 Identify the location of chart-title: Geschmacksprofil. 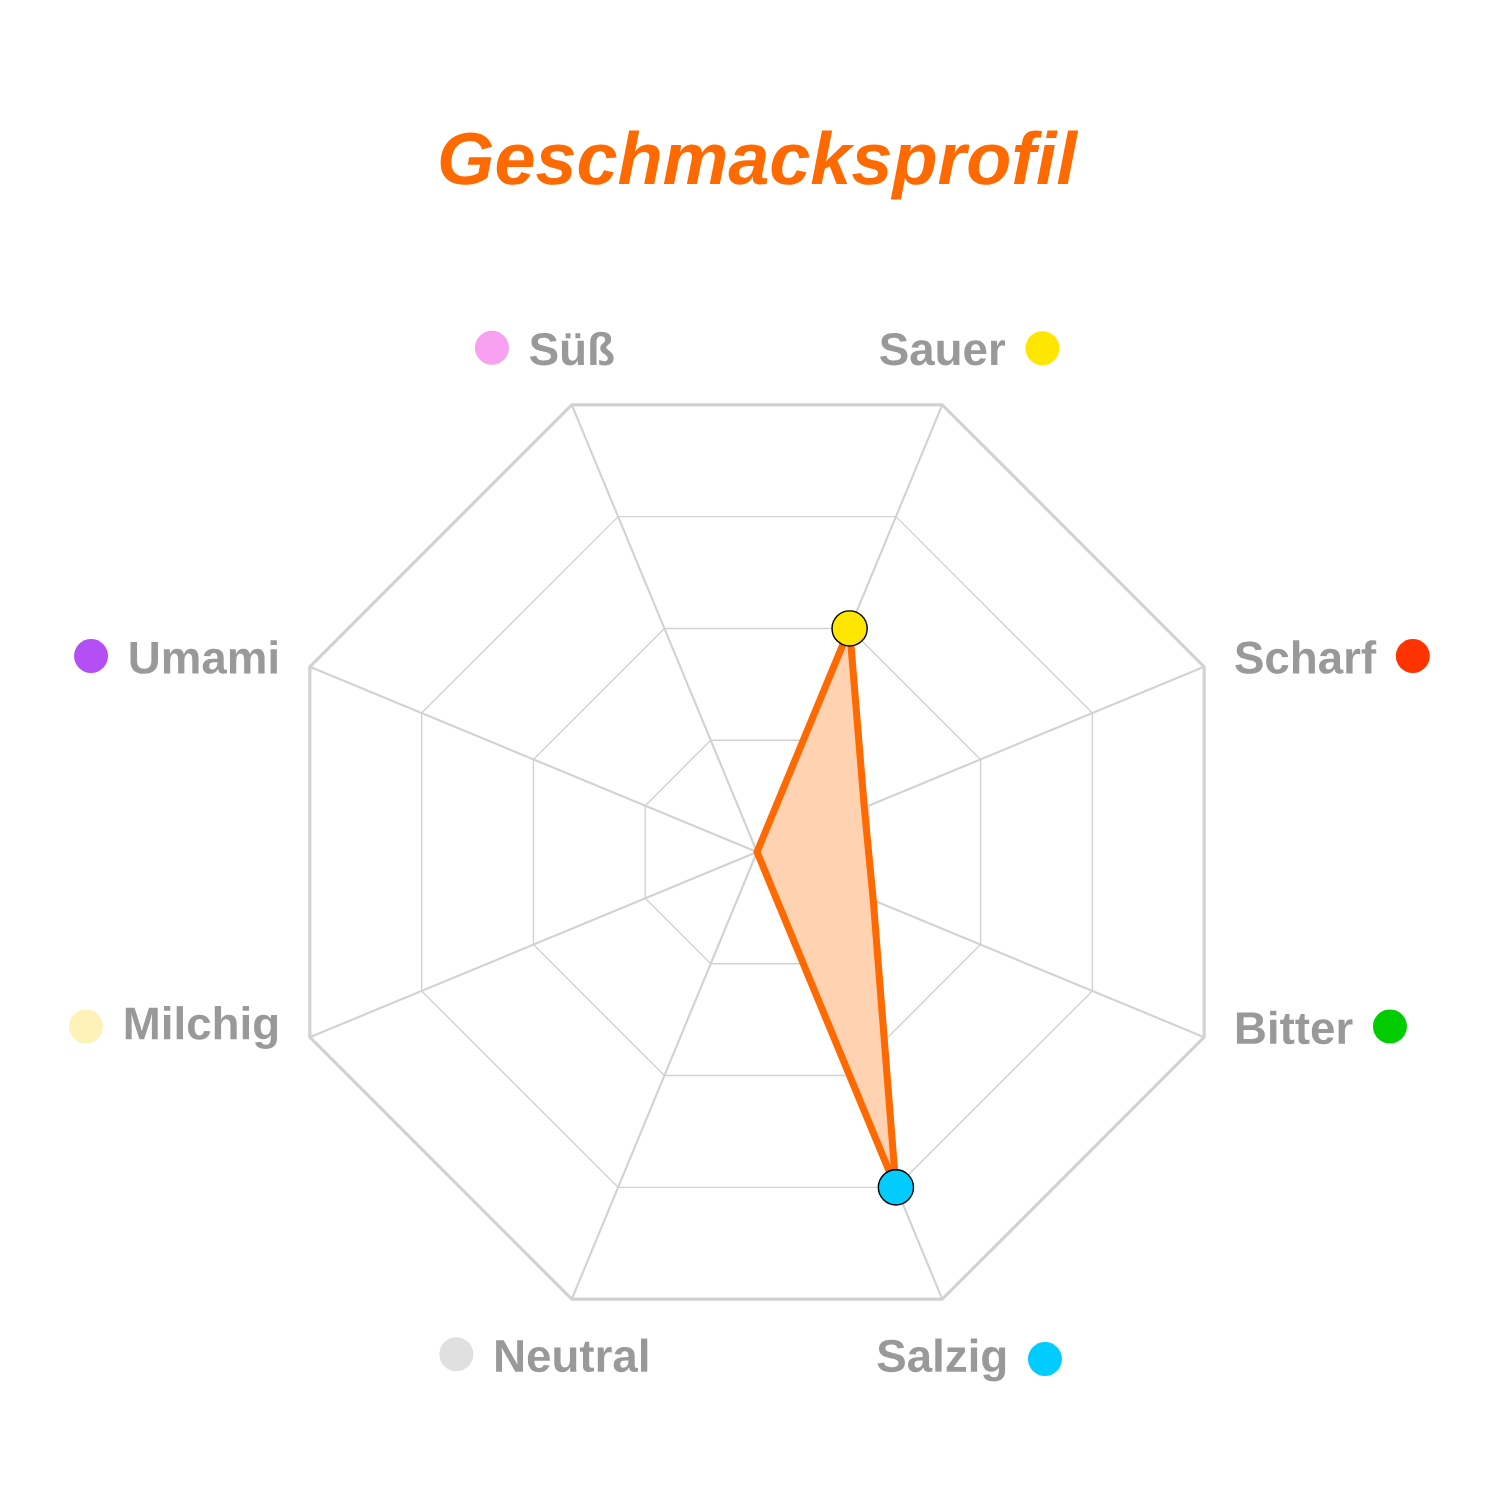
(759, 165).